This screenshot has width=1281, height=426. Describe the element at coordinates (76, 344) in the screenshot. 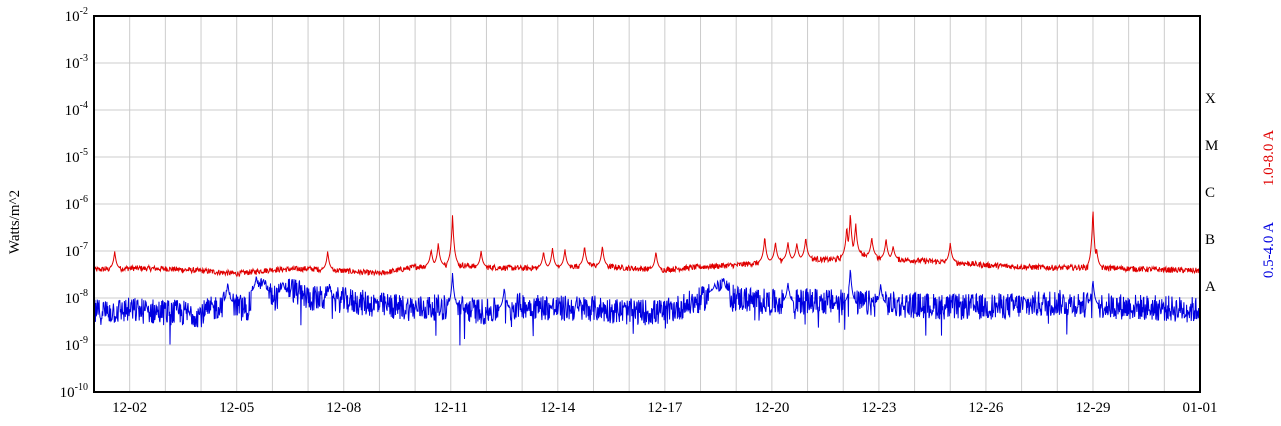

I see `y-tick-label: 10⁻⁹` at that location.